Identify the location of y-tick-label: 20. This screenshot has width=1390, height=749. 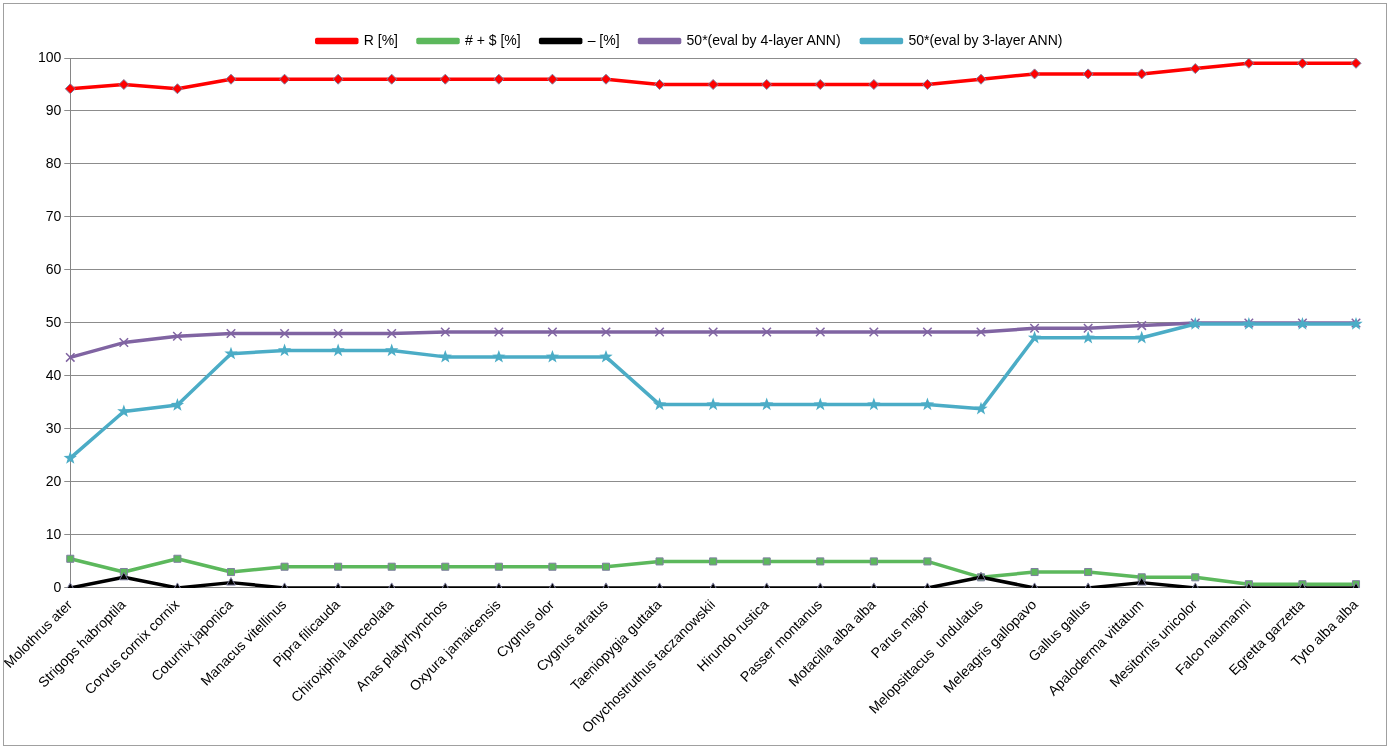
(53, 480).